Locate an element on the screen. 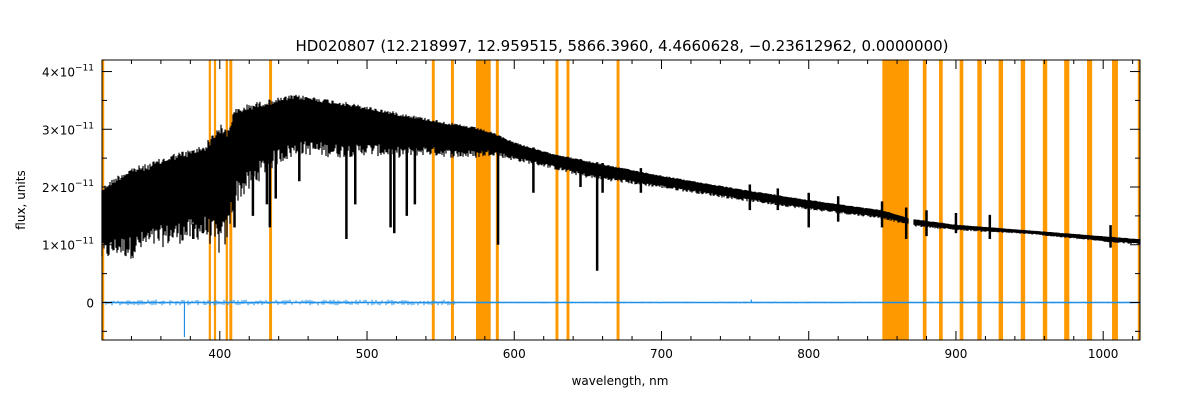 The image size is (1200, 404). x-tick-label: 700 is located at coordinates (661, 354).